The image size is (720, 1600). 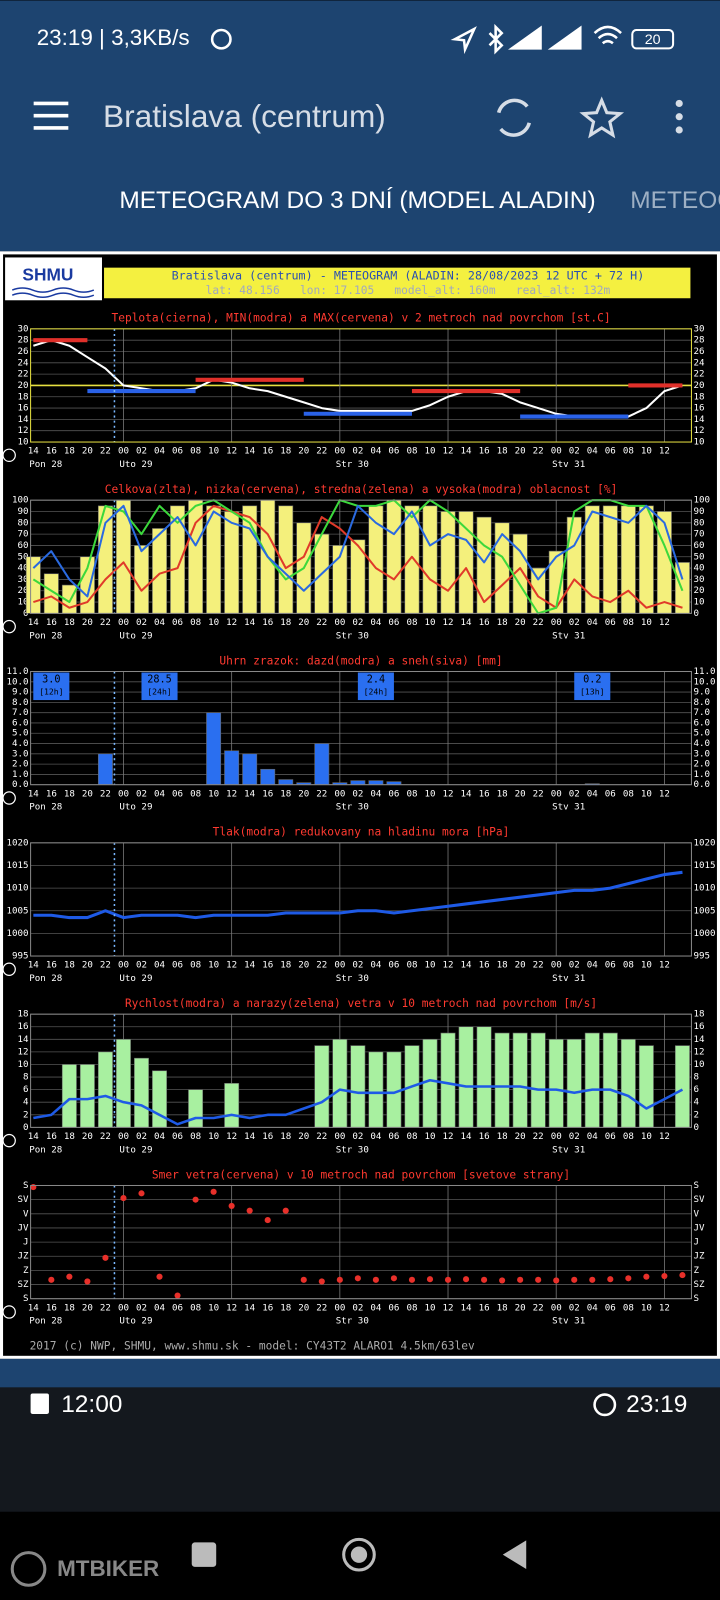 I want to click on refresh-button, so click(x=514, y=117).